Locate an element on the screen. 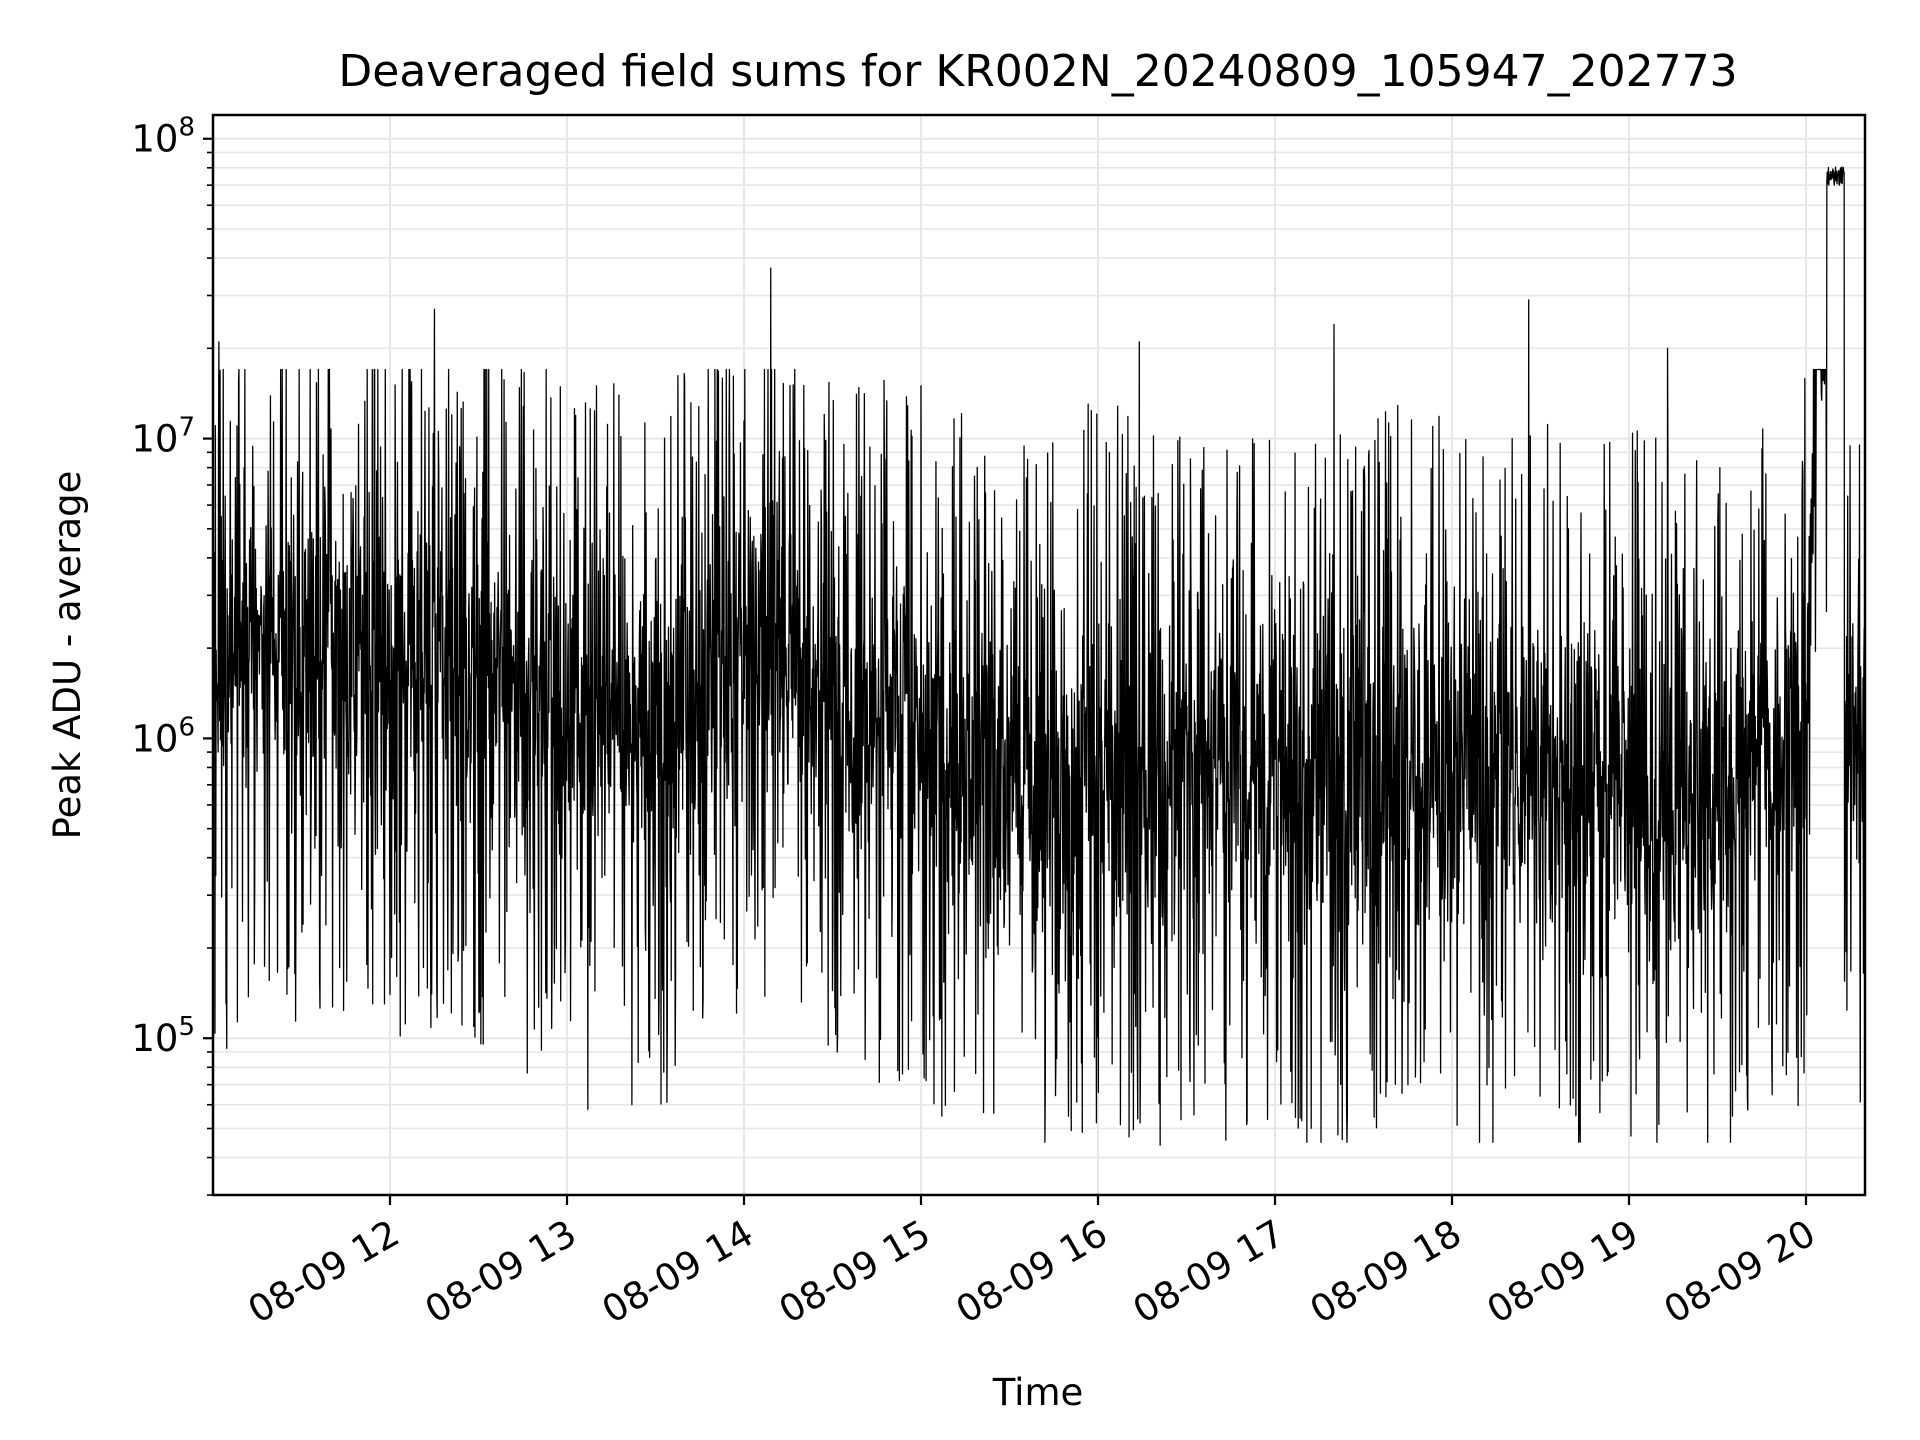 The image size is (1920, 1440). y-axis-label: Peak ADU - average is located at coordinates (67, 655).